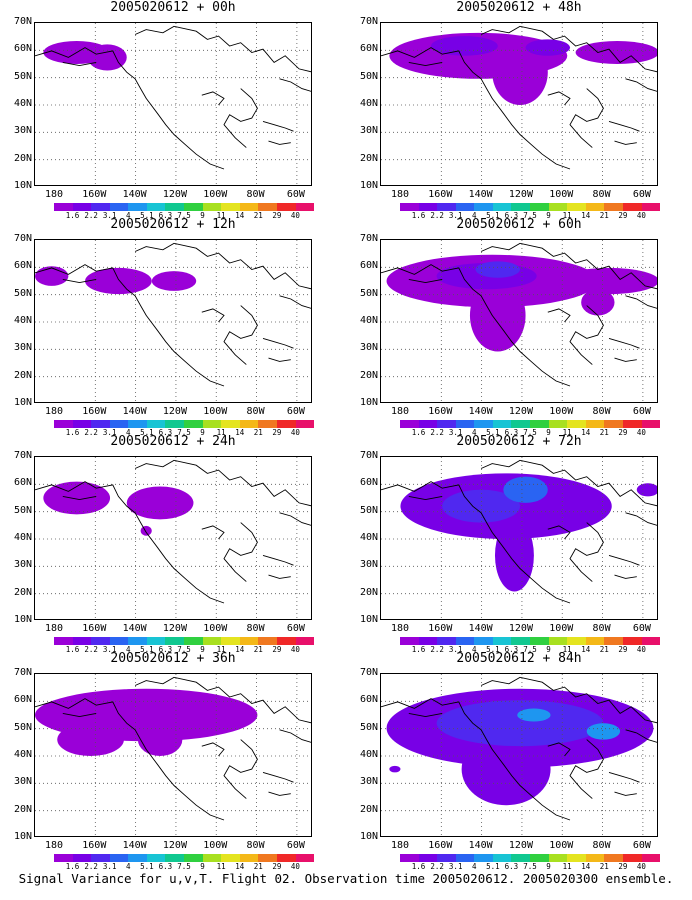 Image resolution: width=692 pixels, height=900 pixels. What do you see at coordinates (368, 238) in the screenshot?
I see `latitude-label: 70N` at bounding box center [368, 238].